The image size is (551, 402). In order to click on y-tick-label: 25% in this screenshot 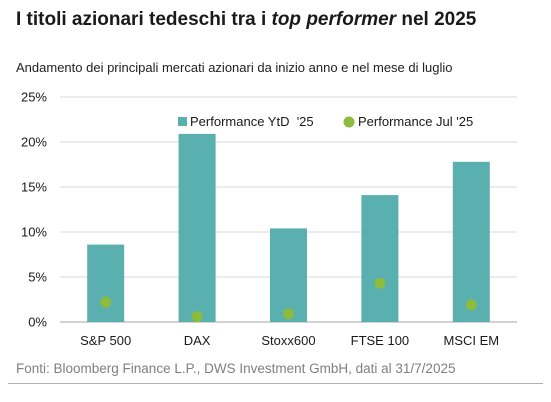, I will do `click(34, 97)`.